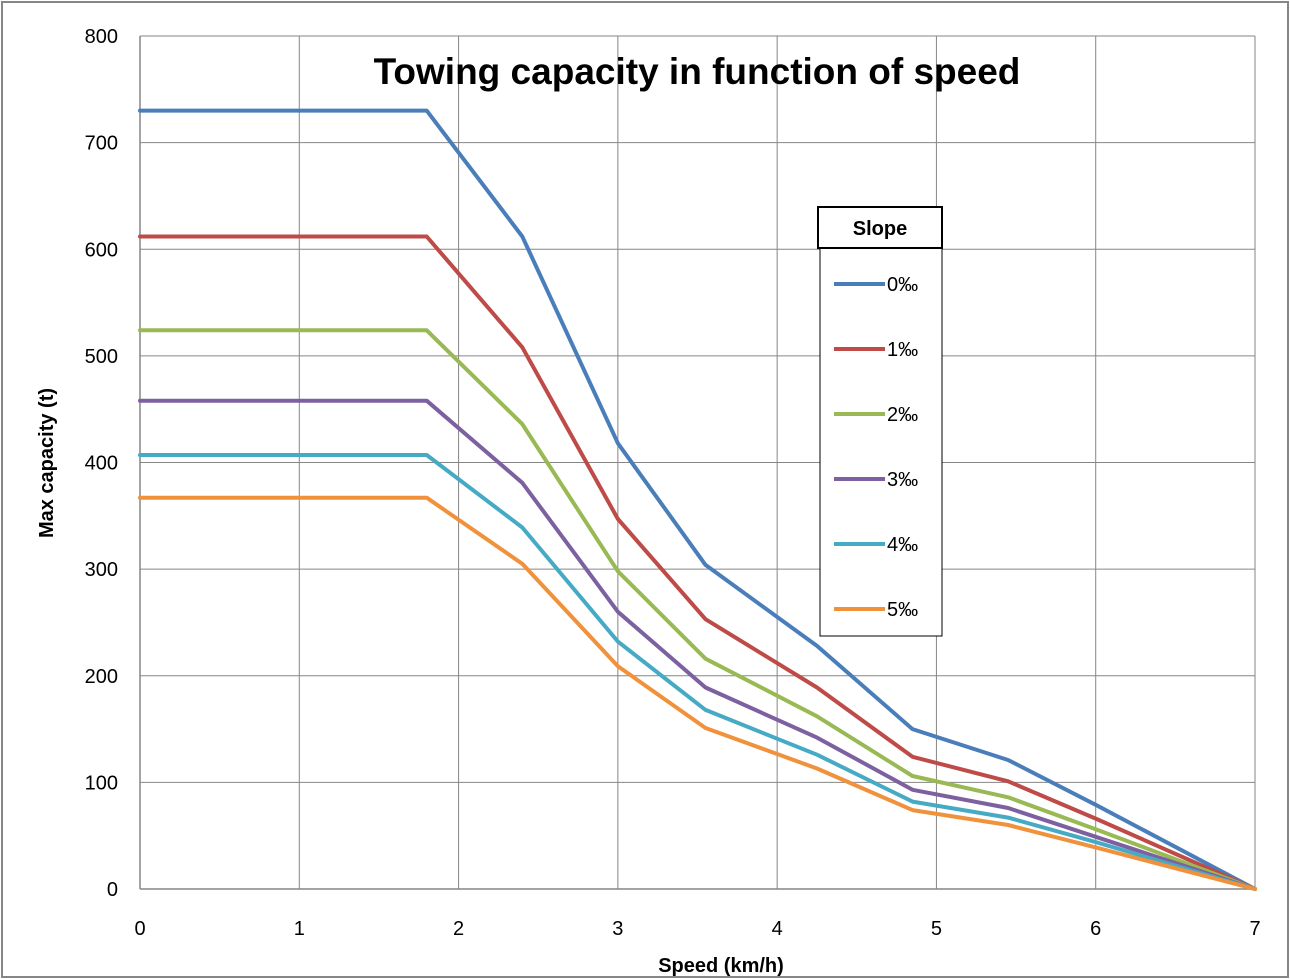 The image size is (1290, 979). What do you see at coordinates (299, 929) in the screenshot?
I see `x-tick-label: 1` at bounding box center [299, 929].